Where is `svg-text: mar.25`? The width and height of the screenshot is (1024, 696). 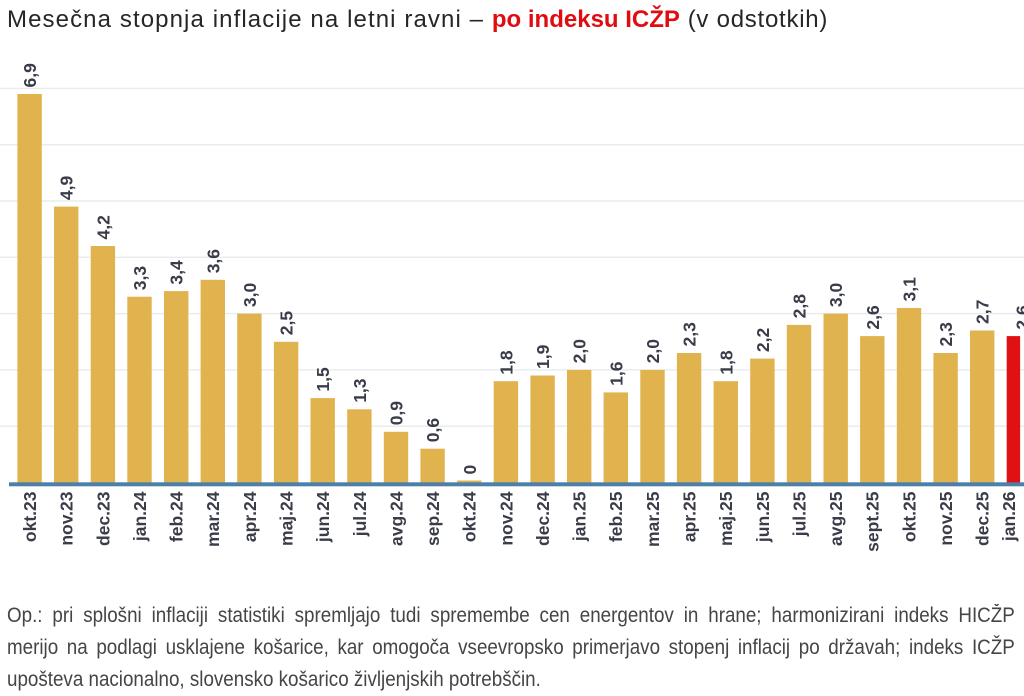
svg-text: mar.25 is located at coordinates (653, 519).